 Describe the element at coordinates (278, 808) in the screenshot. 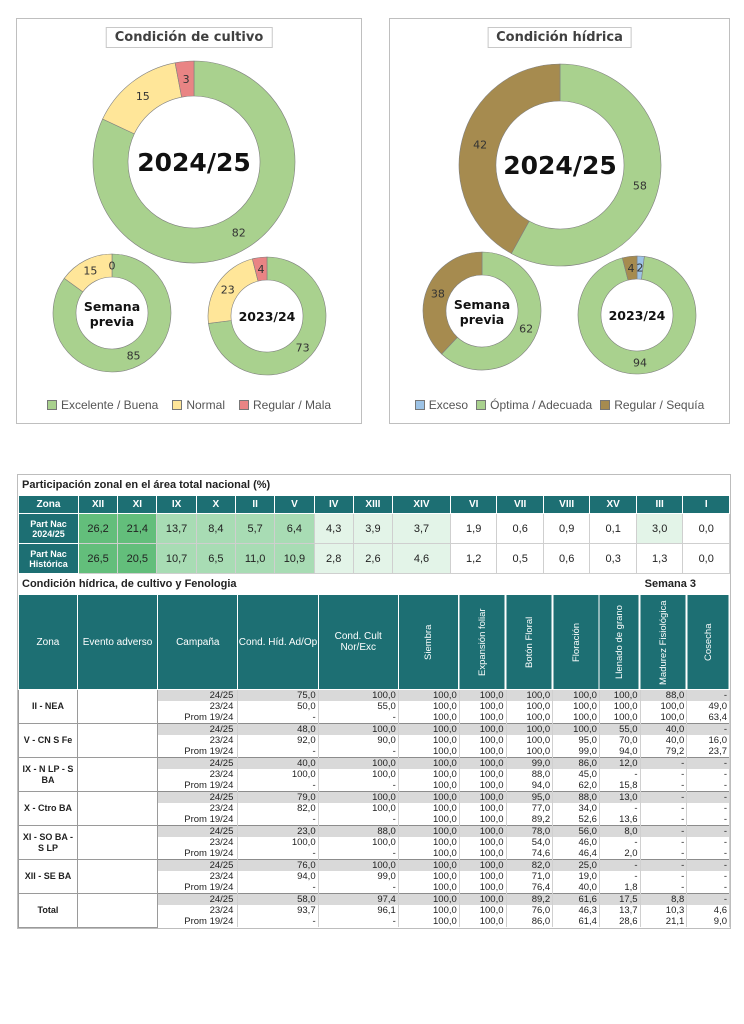

I see `value-cell: 82,0` at that location.